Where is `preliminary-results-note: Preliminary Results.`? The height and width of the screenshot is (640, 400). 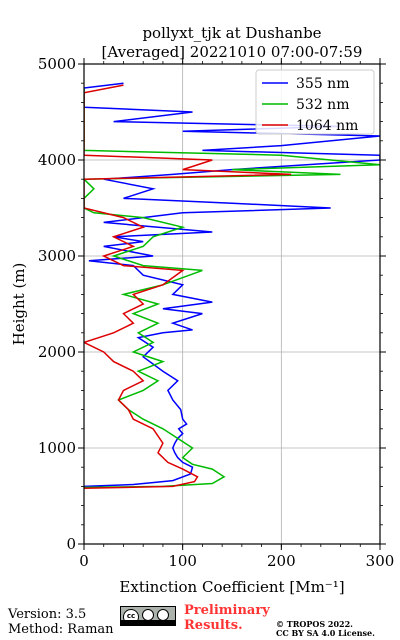 preliminary-results-note: Preliminary Results. is located at coordinates (227, 618).